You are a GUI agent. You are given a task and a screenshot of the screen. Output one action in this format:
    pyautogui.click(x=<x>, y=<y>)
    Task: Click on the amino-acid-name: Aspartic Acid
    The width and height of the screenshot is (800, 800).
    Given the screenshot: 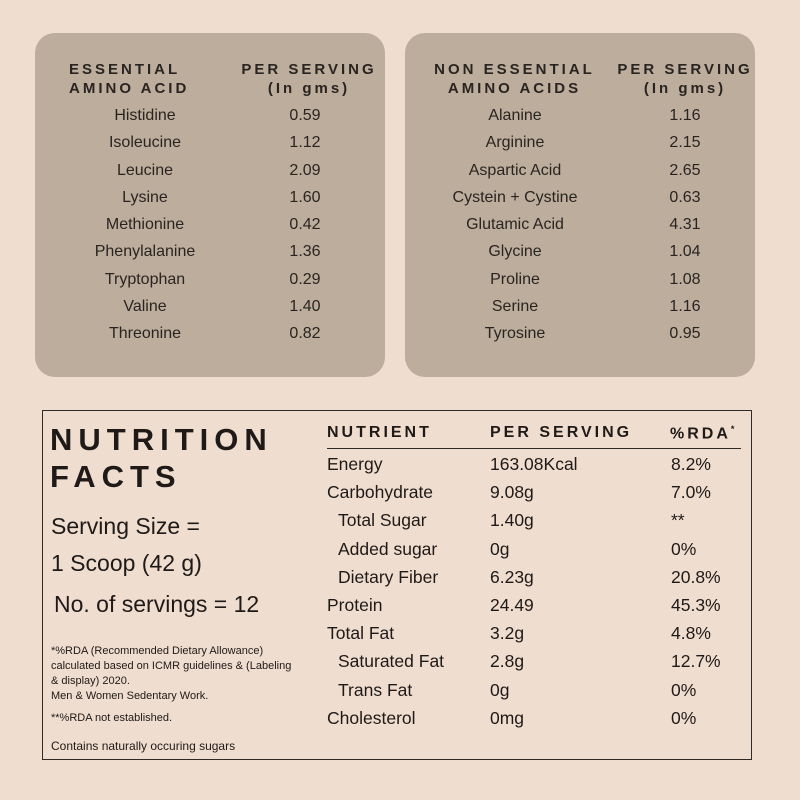 What is the action you would take?
    pyautogui.click(x=515, y=170)
    